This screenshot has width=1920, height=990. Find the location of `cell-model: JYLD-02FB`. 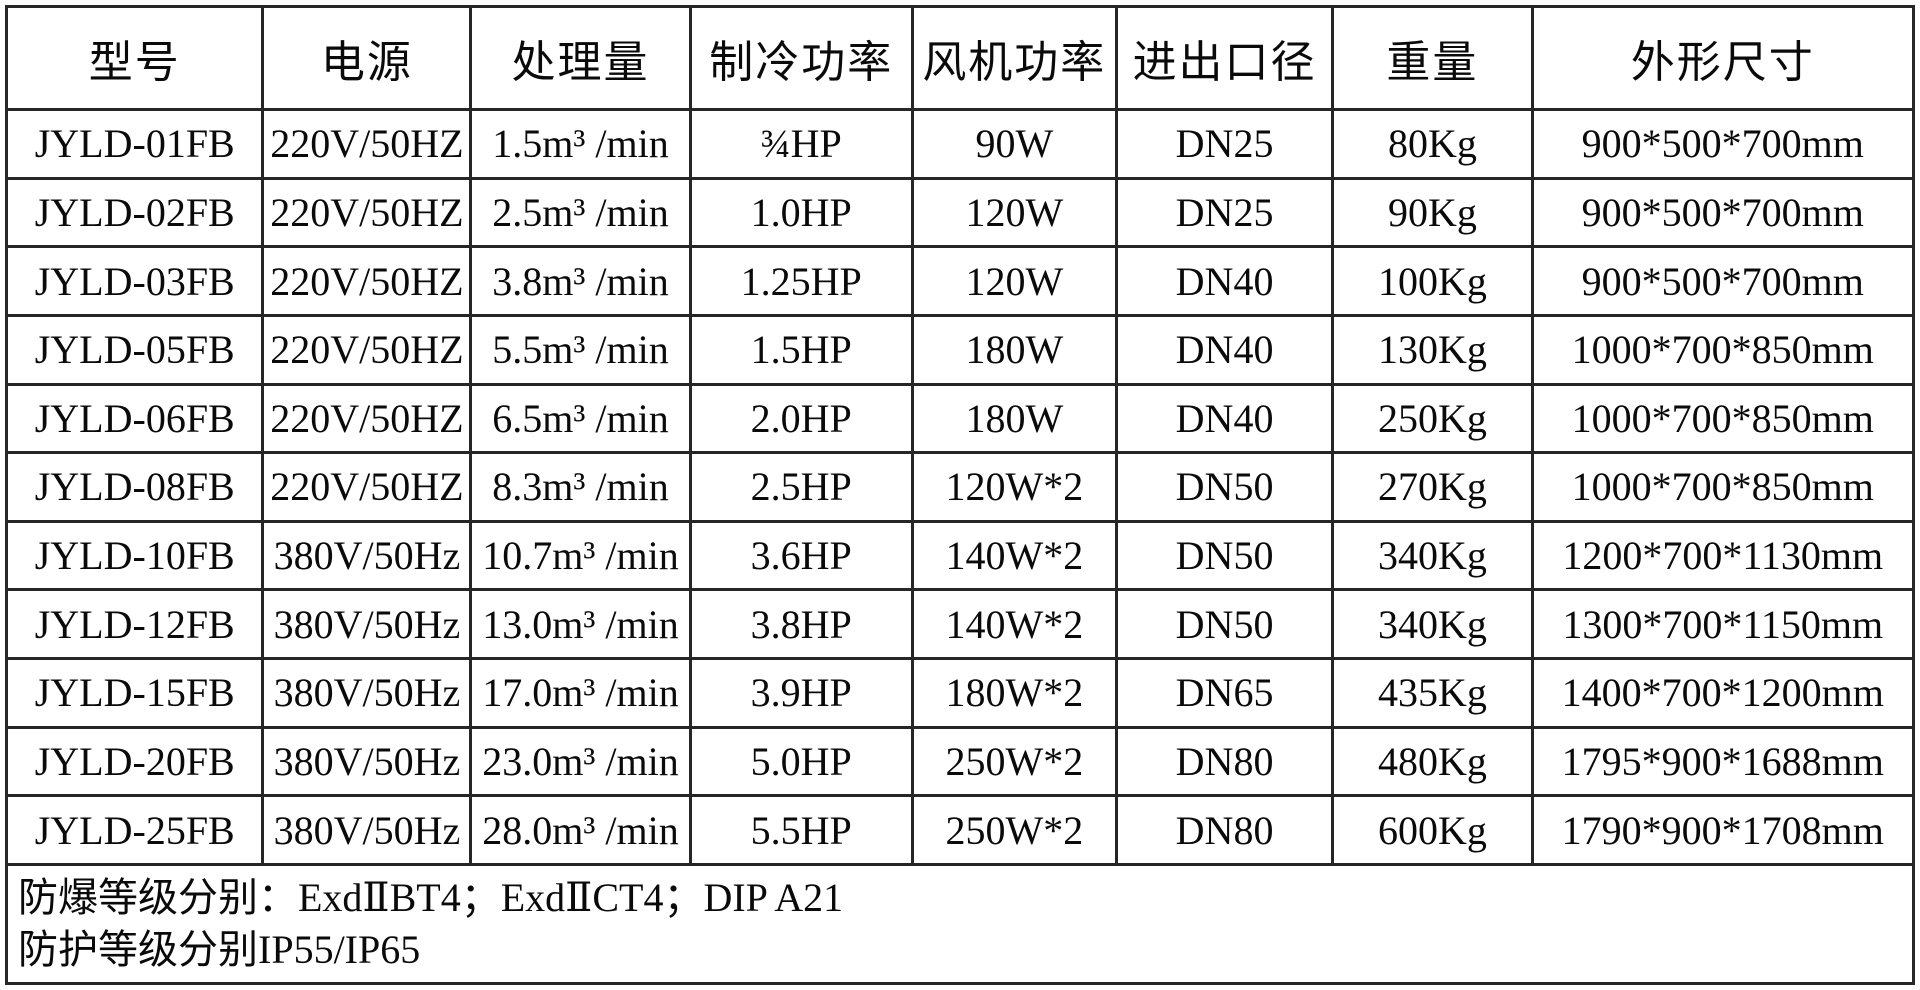

cell-model: JYLD-02FB is located at coordinates (134, 212).